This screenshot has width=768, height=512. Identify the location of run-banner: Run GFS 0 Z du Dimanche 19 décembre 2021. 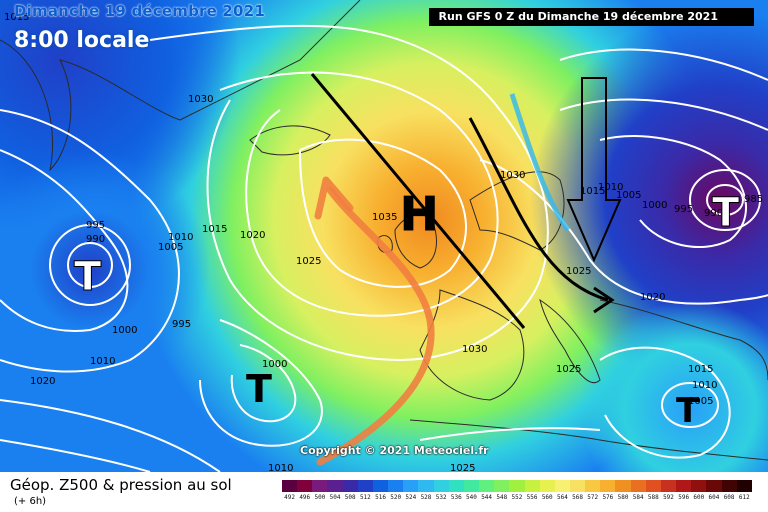
(591, 17).